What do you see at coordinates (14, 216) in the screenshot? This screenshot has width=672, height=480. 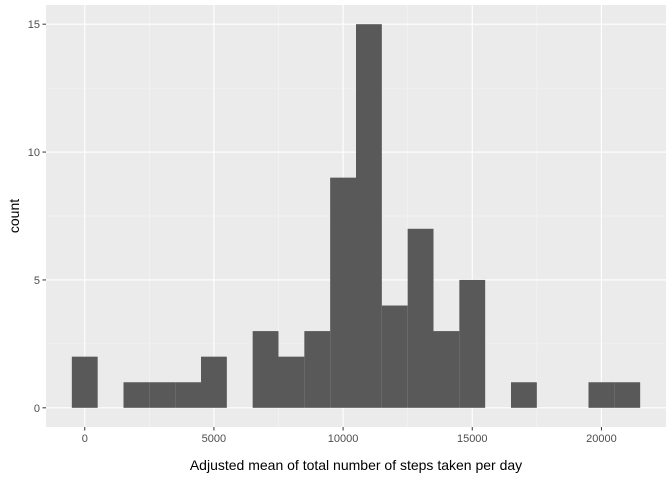 I see `y-axis-title: count` at bounding box center [14, 216].